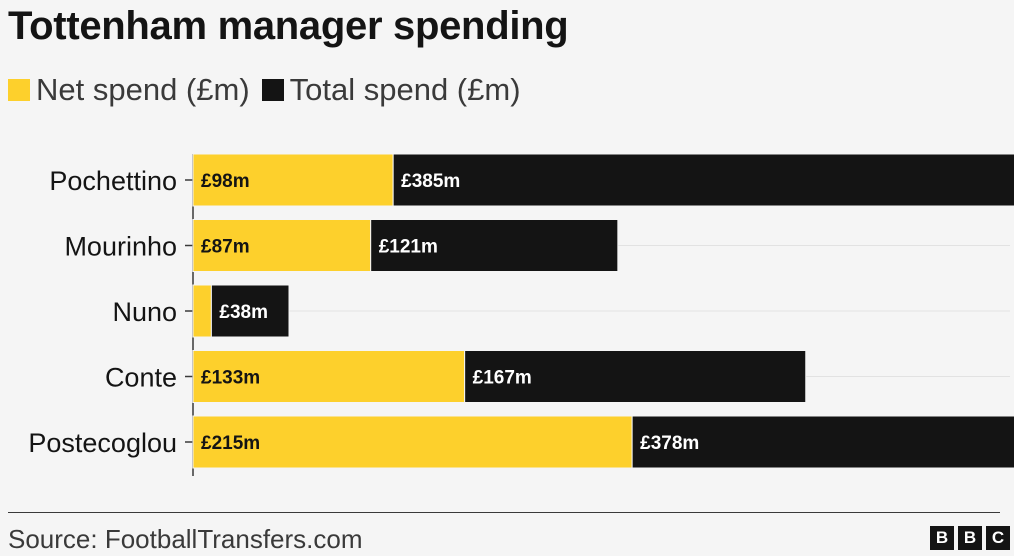  I want to click on bar-value-label: £38m, so click(243, 312).